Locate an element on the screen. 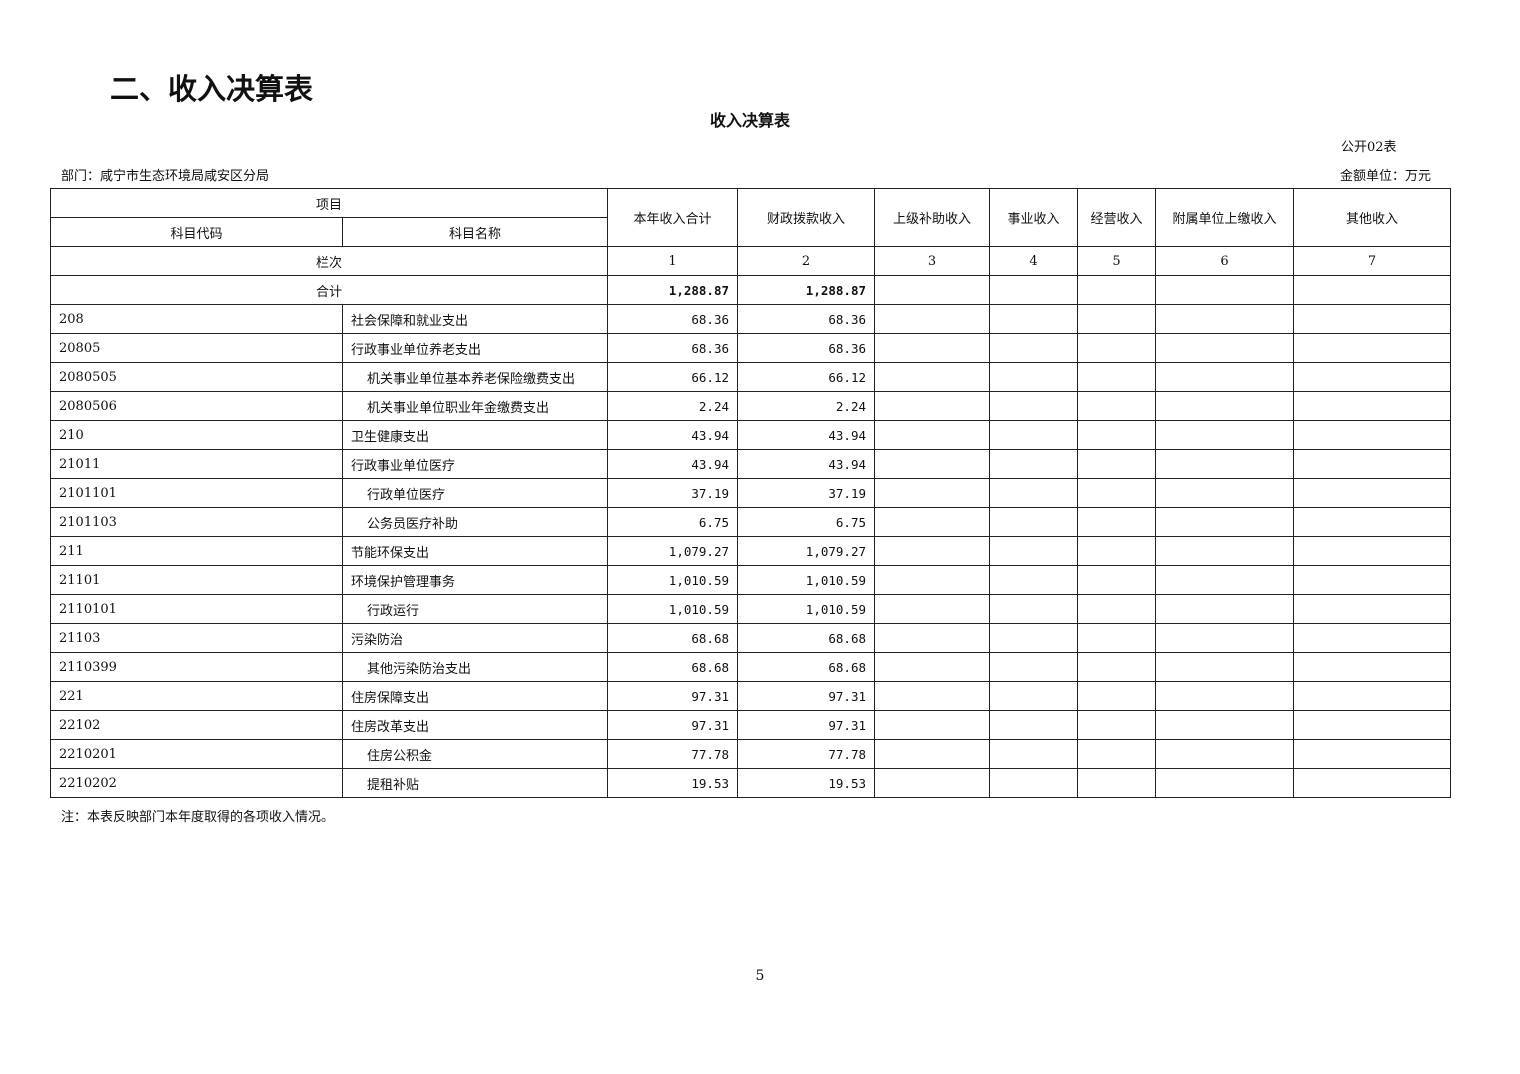 This screenshot has width=1520, height=1074. row-code: 221 is located at coordinates (196, 696).